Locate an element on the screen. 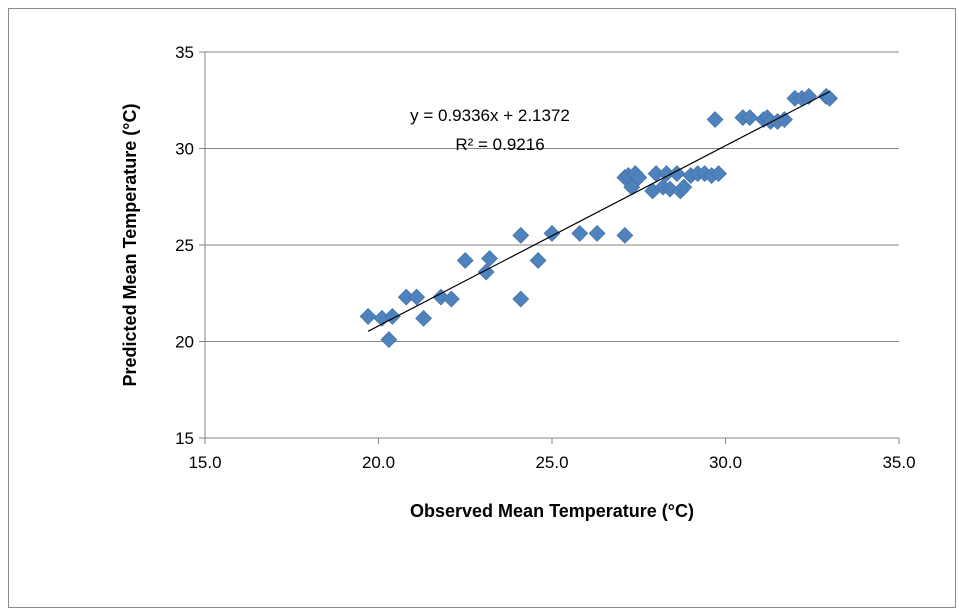 The width and height of the screenshot is (959, 608). y-axis-title: Predicted Mean Temperature (°C) is located at coordinates (130, 245).